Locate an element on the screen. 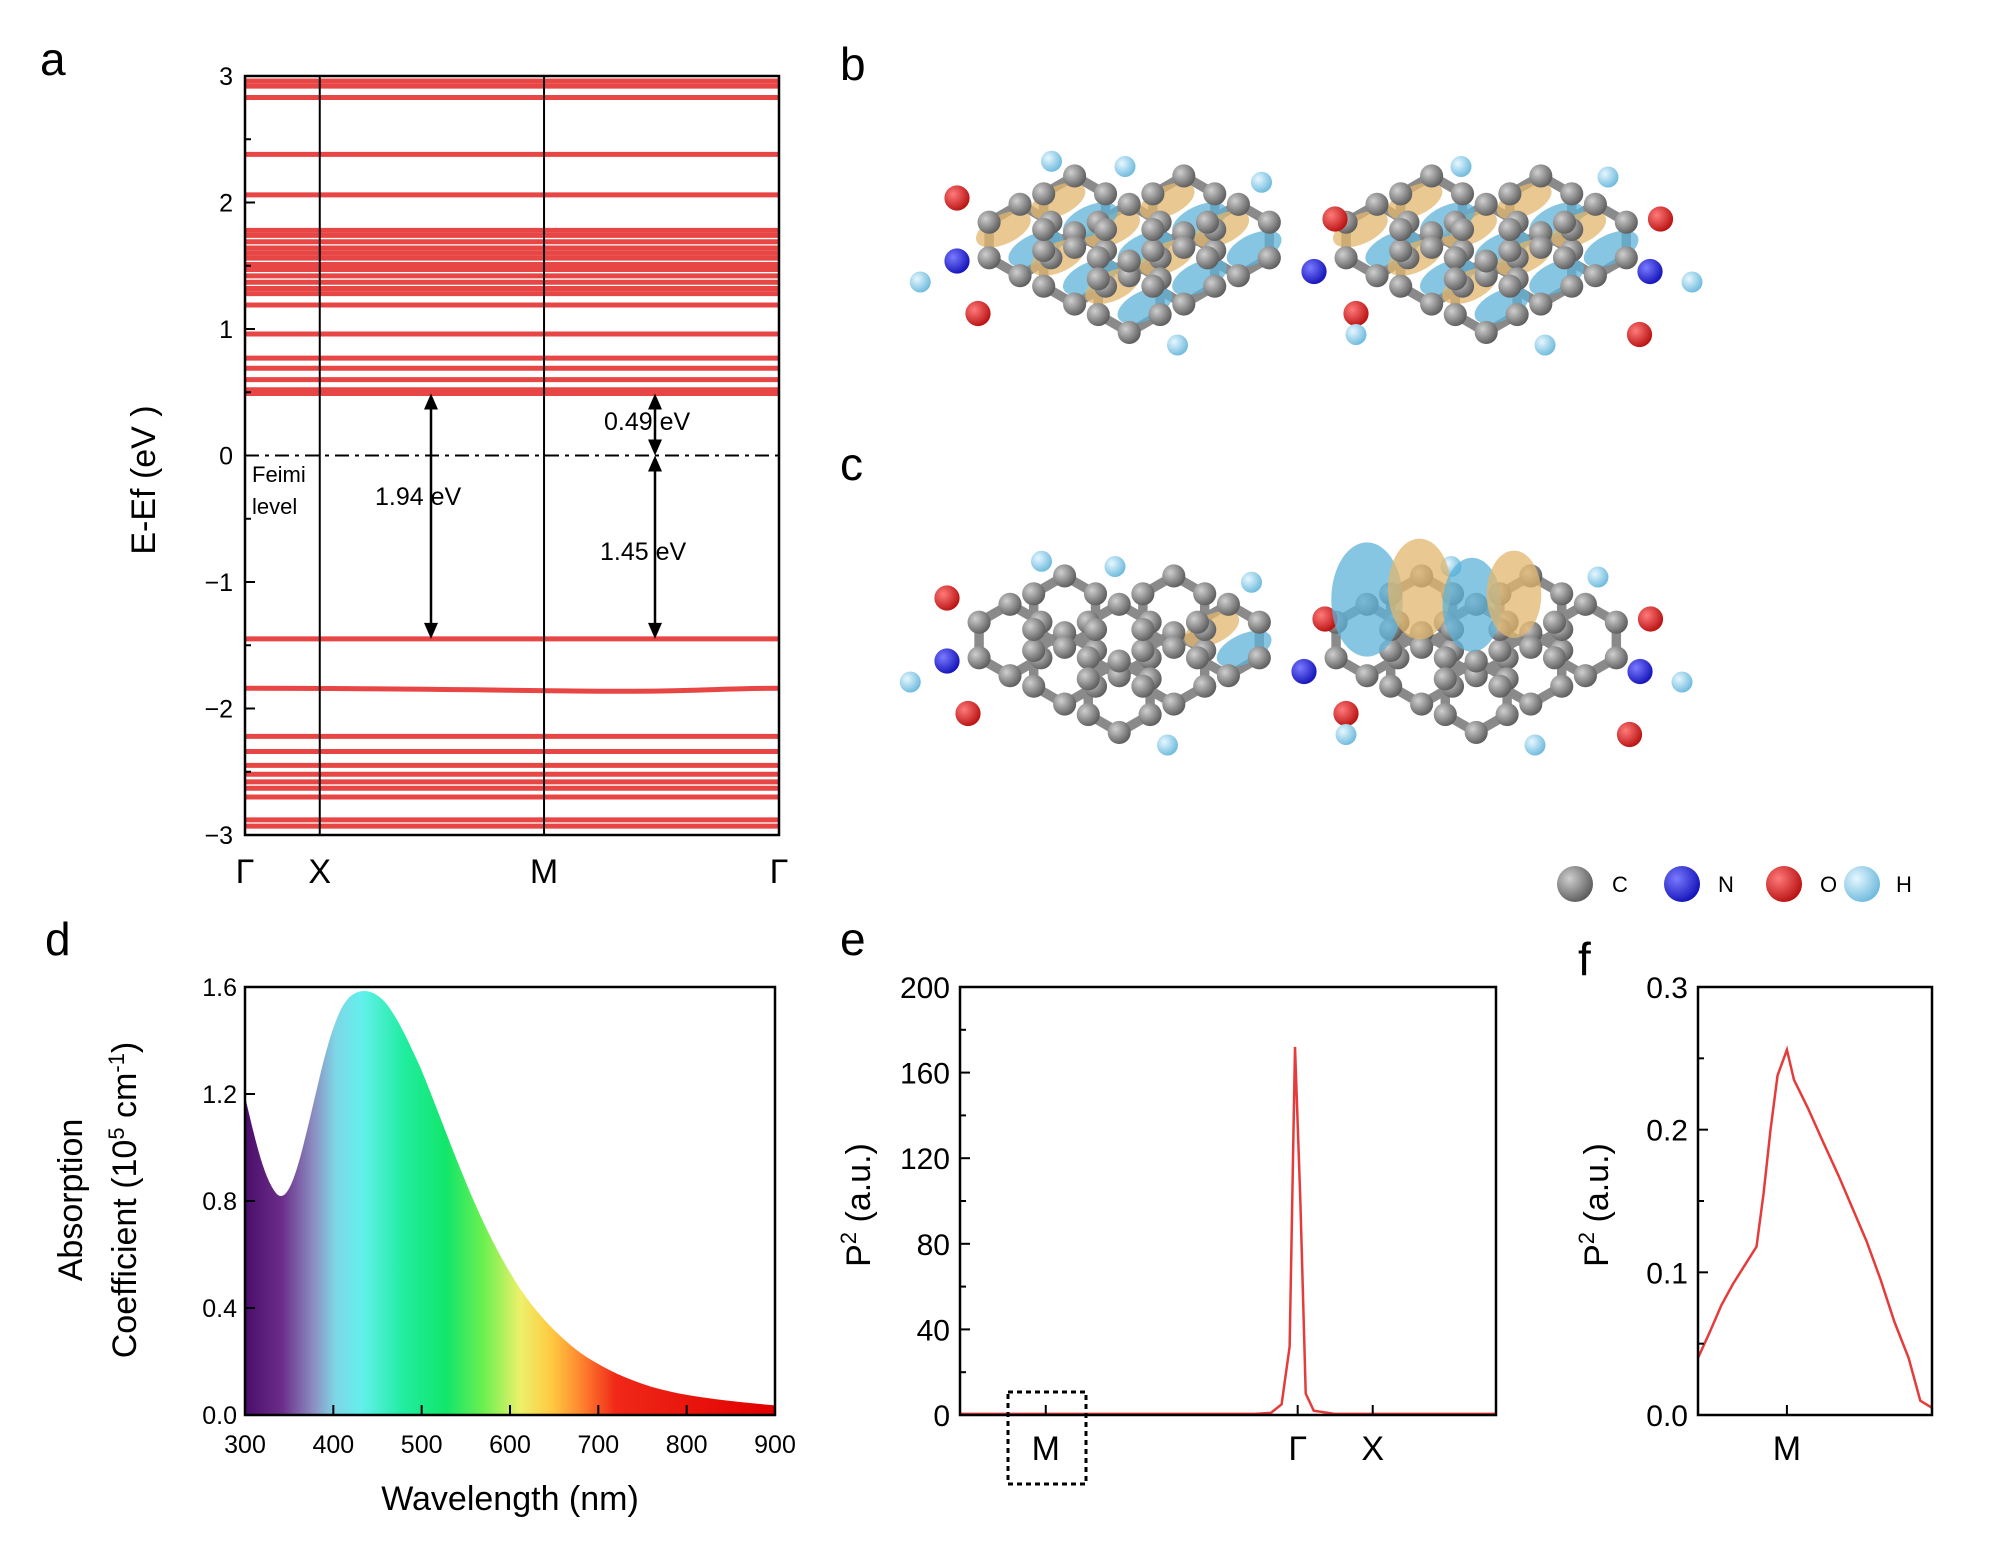 The image size is (2000, 1545). arrow-head-down is located at coordinates (655, 447).